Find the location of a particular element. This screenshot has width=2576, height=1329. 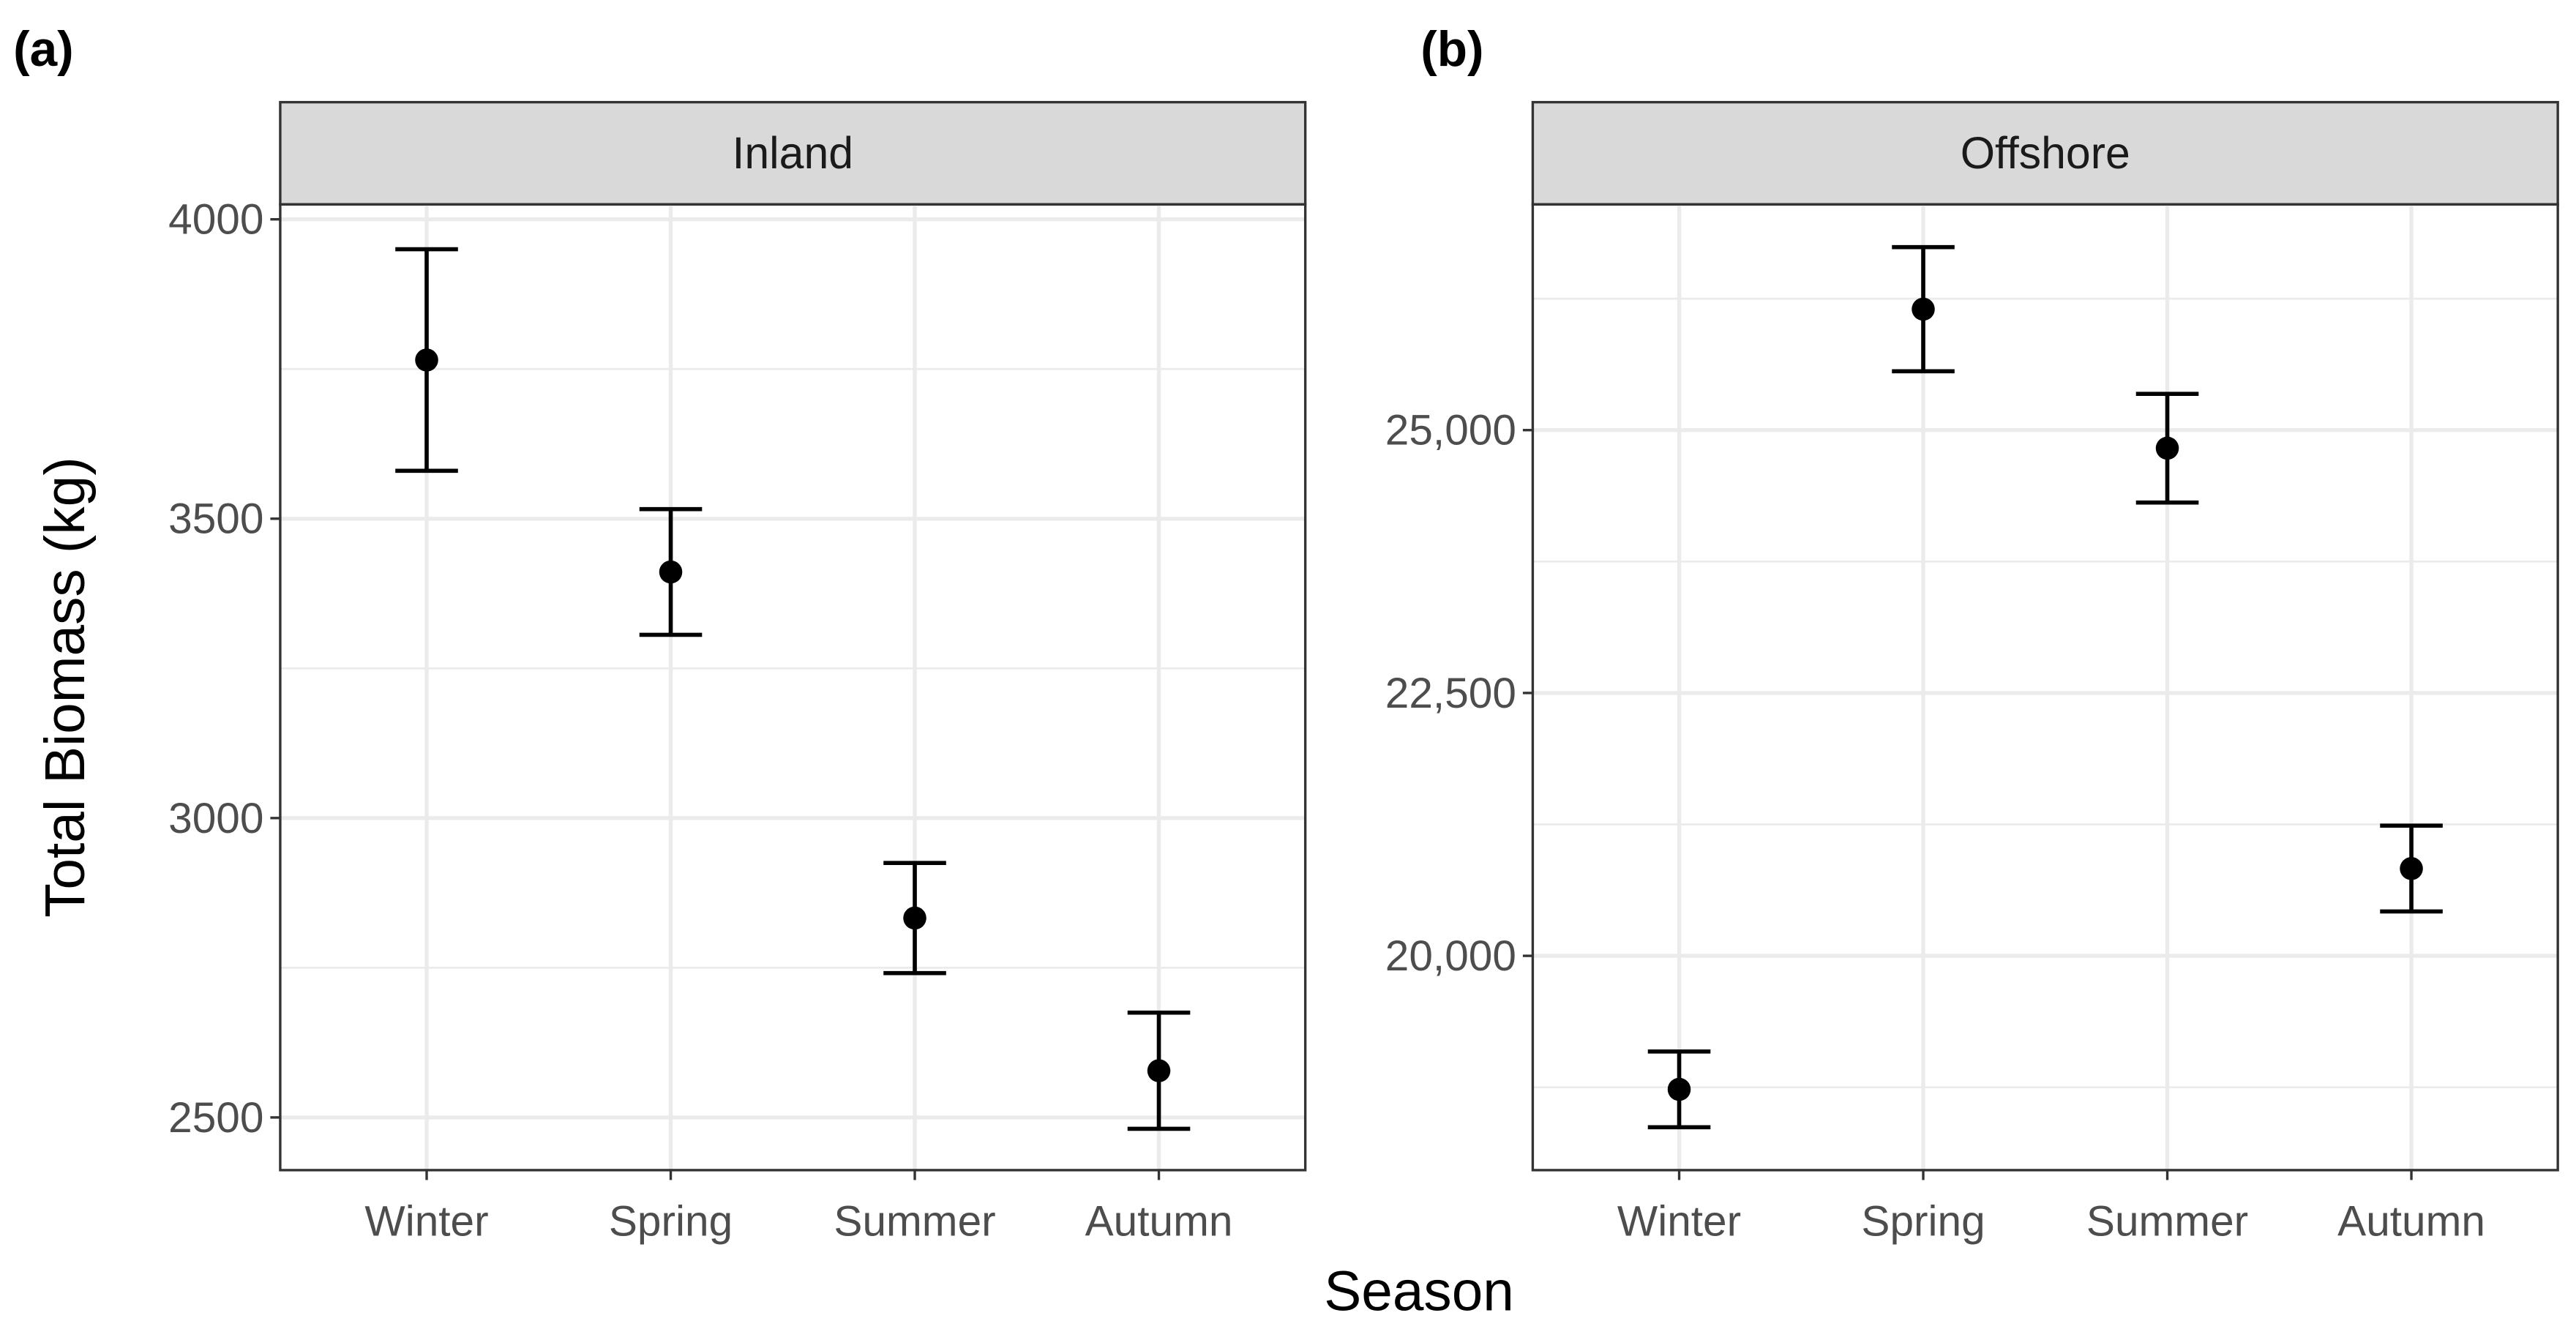

y-axis-title: Total Biomass (kg) is located at coordinates (65, 687).